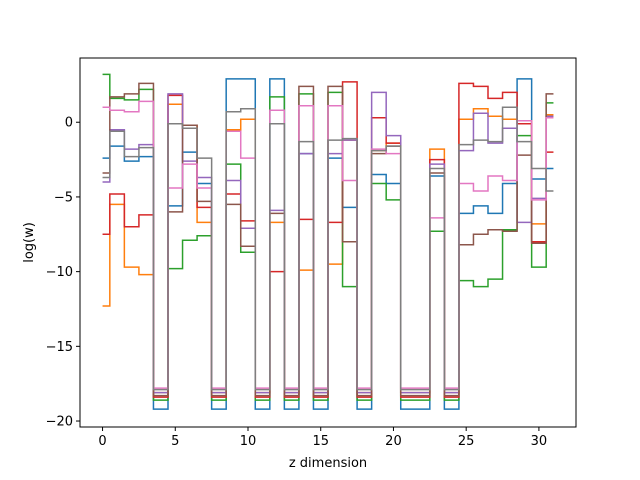 Image resolution: width=640 pixels, height=480 pixels. What do you see at coordinates (29, 242) in the screenshot?
I see `y-axis-label: log(w)` at bounding box center [29, 242].